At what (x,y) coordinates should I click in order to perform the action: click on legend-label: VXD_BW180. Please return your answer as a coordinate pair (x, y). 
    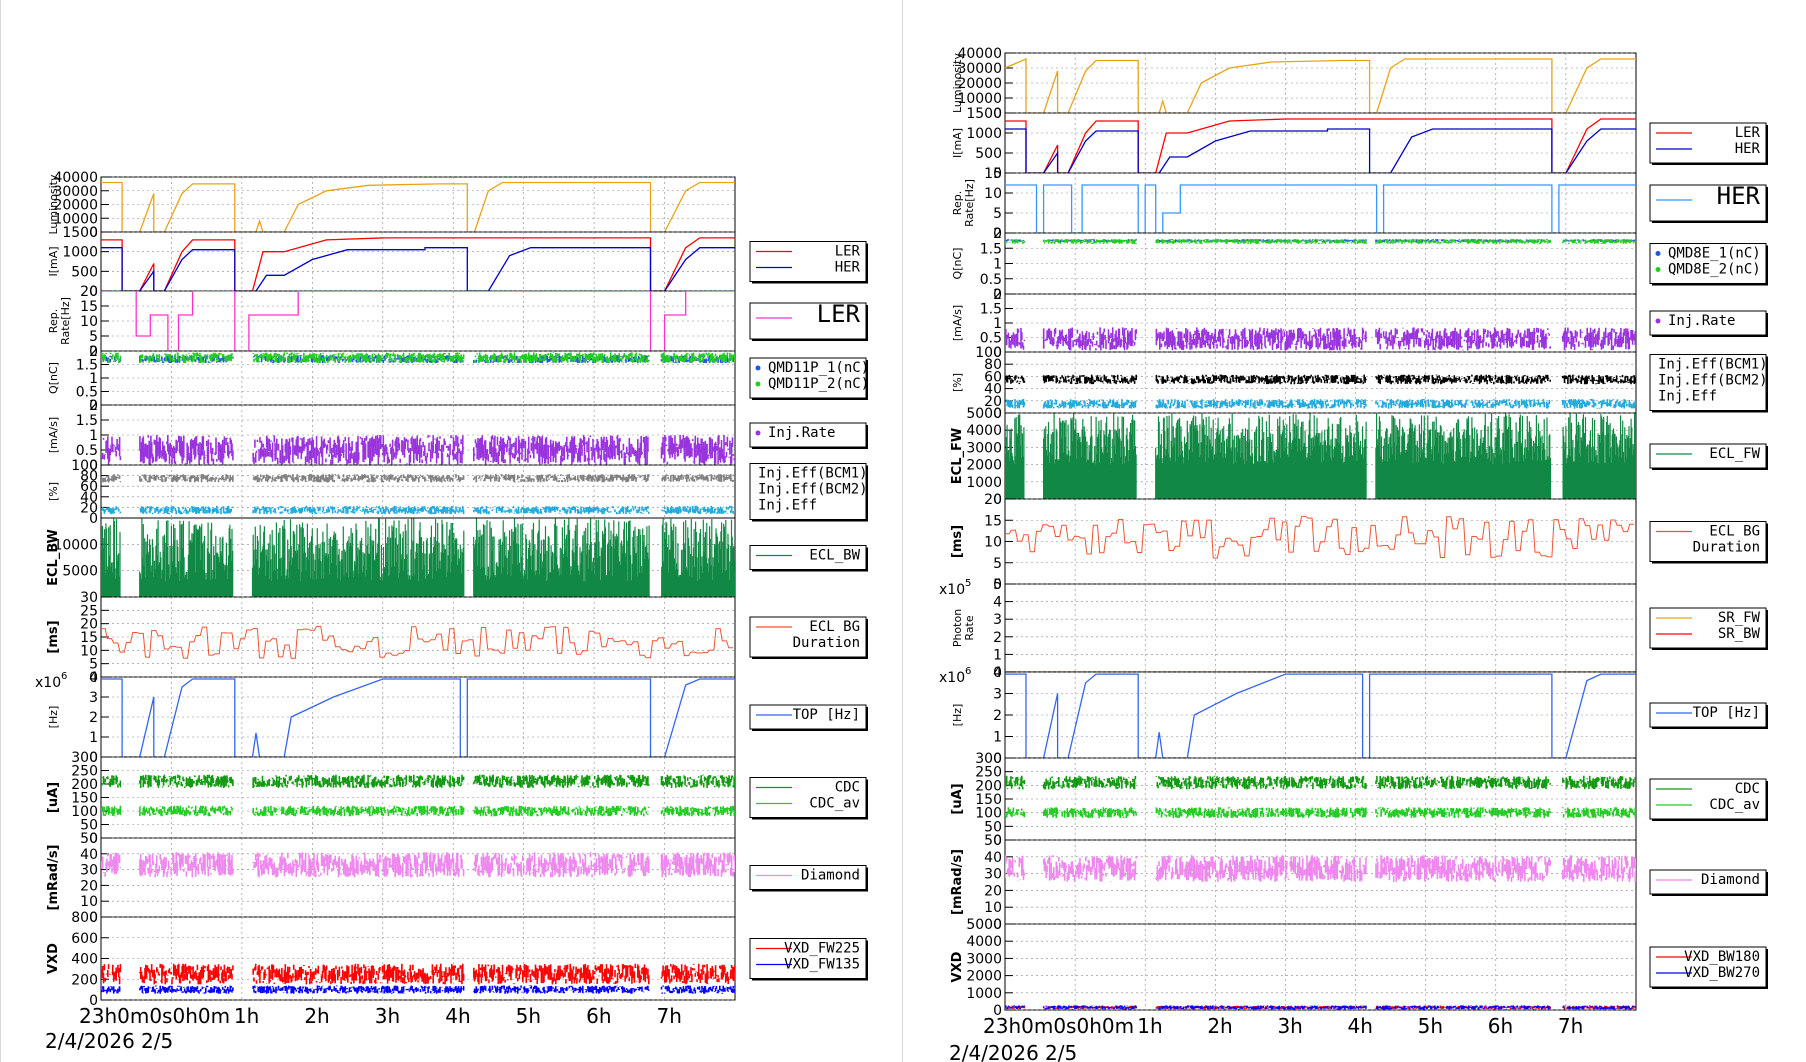
    Looking at the image, I should click on (1722, 957).